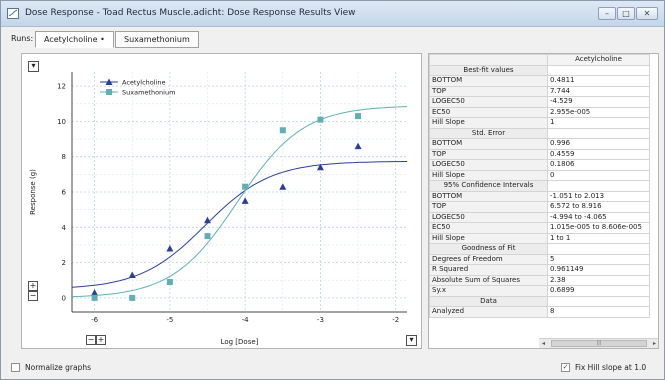 This screenshot has width=665, height=380. Describe the element at coordinates (488, 270) in the screenshot. I see `table-row-label: R Squared` at that location.